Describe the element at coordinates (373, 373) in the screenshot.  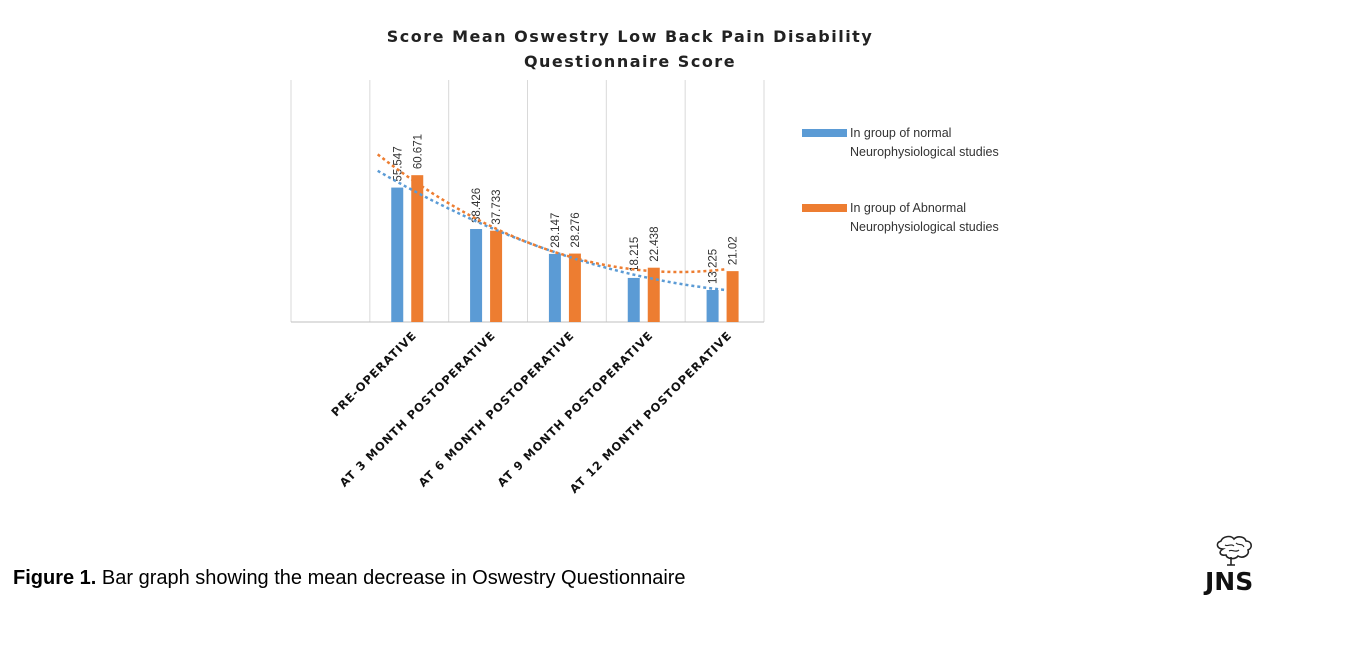
I see `x-tick-label-0: PRE-OPERATIVE` at that location.